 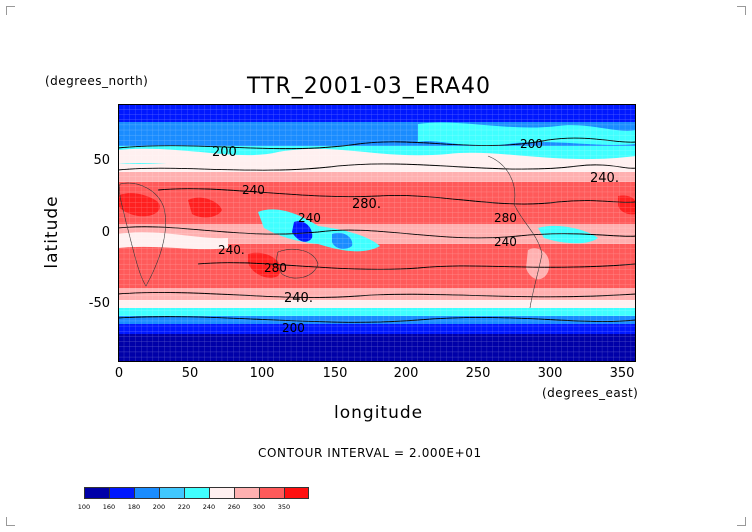 What do you see at coordinates (105, 232) in the screenshot?
I see `y-tick-label: 0` at bounding box center [105, 232].